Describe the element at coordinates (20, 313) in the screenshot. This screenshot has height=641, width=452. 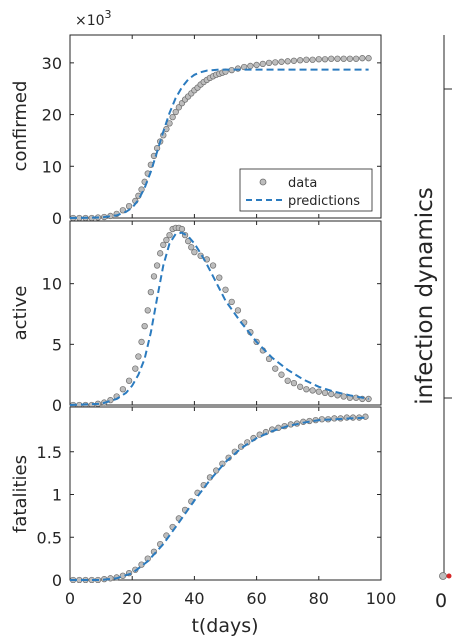
I see `y-axis-label: active` at that location.